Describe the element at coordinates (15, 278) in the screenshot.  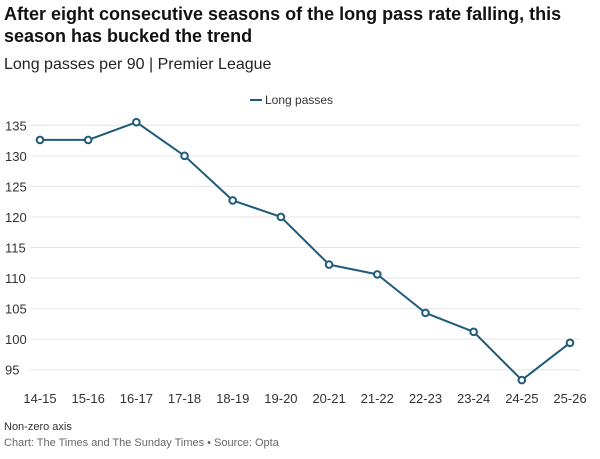
I see `y-tick-label-110: 110` at that location.